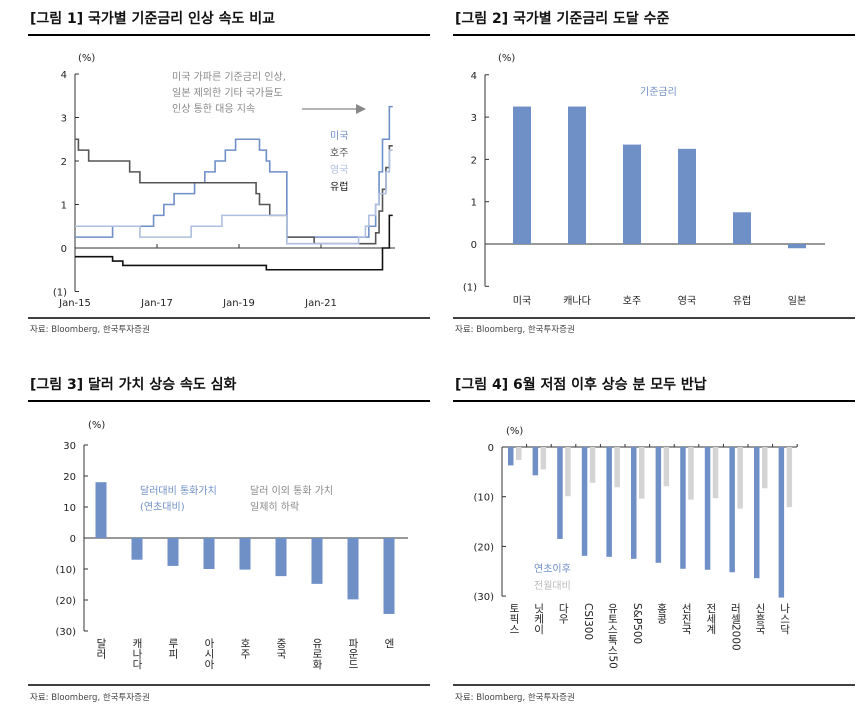 This screenshot has height=715, width=862. Describe the element at coordinates (291, 491) in the screenshot. I see `chart3-annotation-gray: 달러 이외 통화 가치` at that location.